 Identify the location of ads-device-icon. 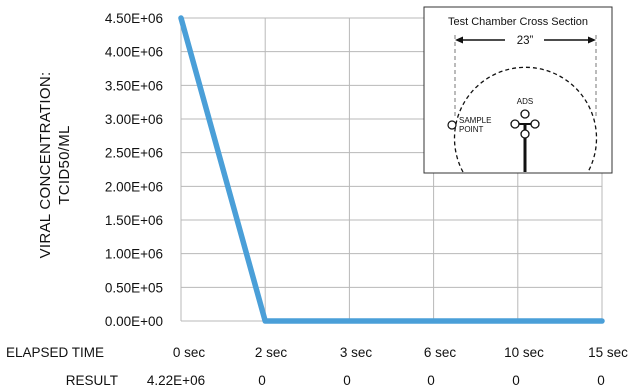
(525, 140).